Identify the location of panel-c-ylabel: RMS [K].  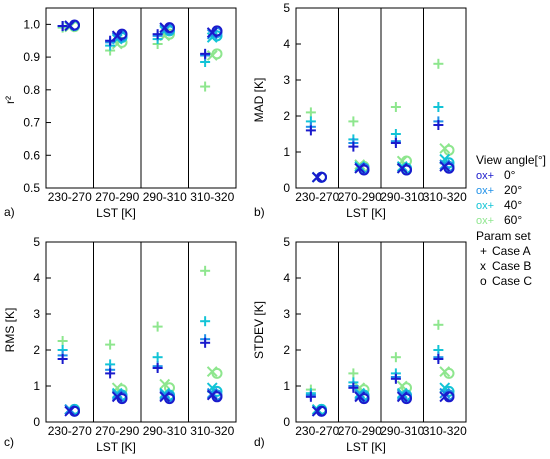
(10, 330).